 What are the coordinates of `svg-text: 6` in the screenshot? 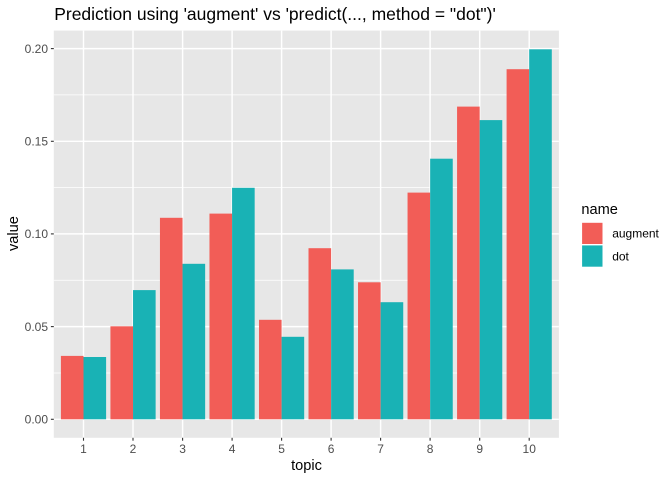 It's located at (331, 449).